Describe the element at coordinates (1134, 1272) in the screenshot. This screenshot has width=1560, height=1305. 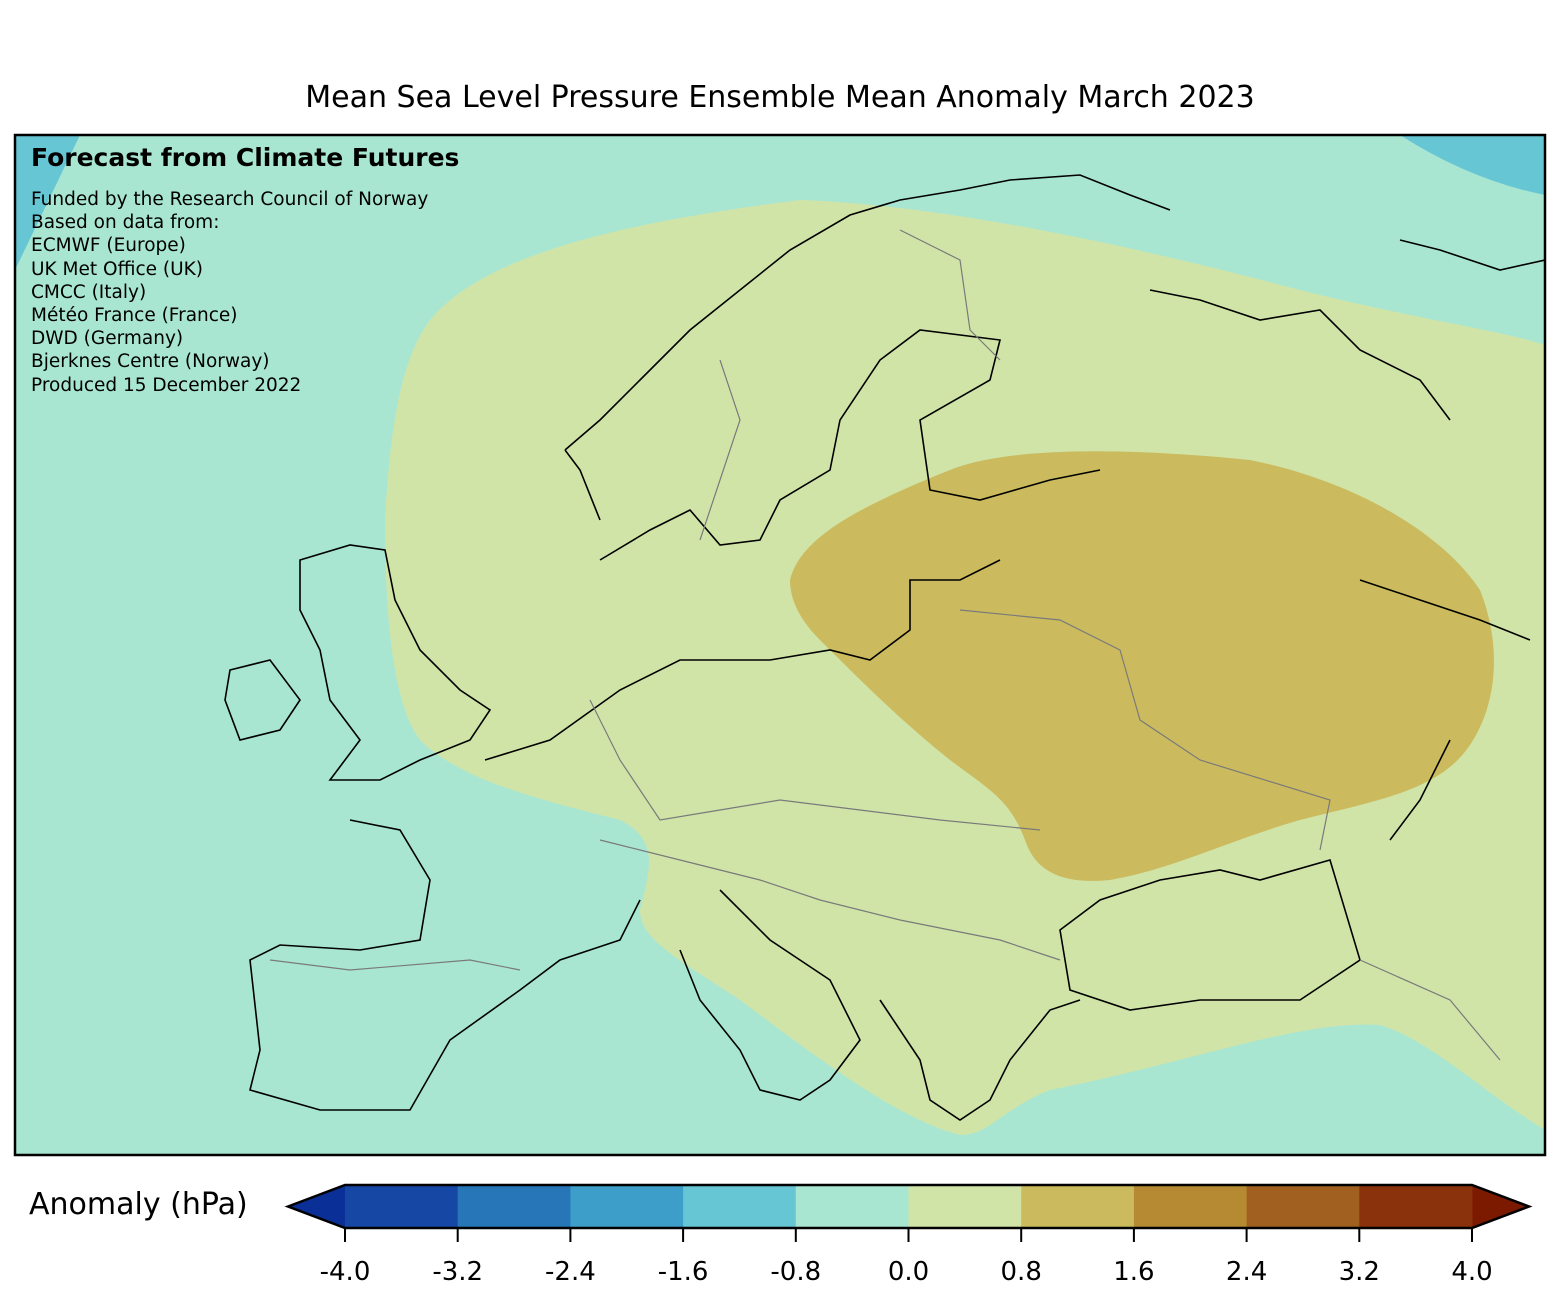
I see `colorbar-tick-label: 1.6` at that location.